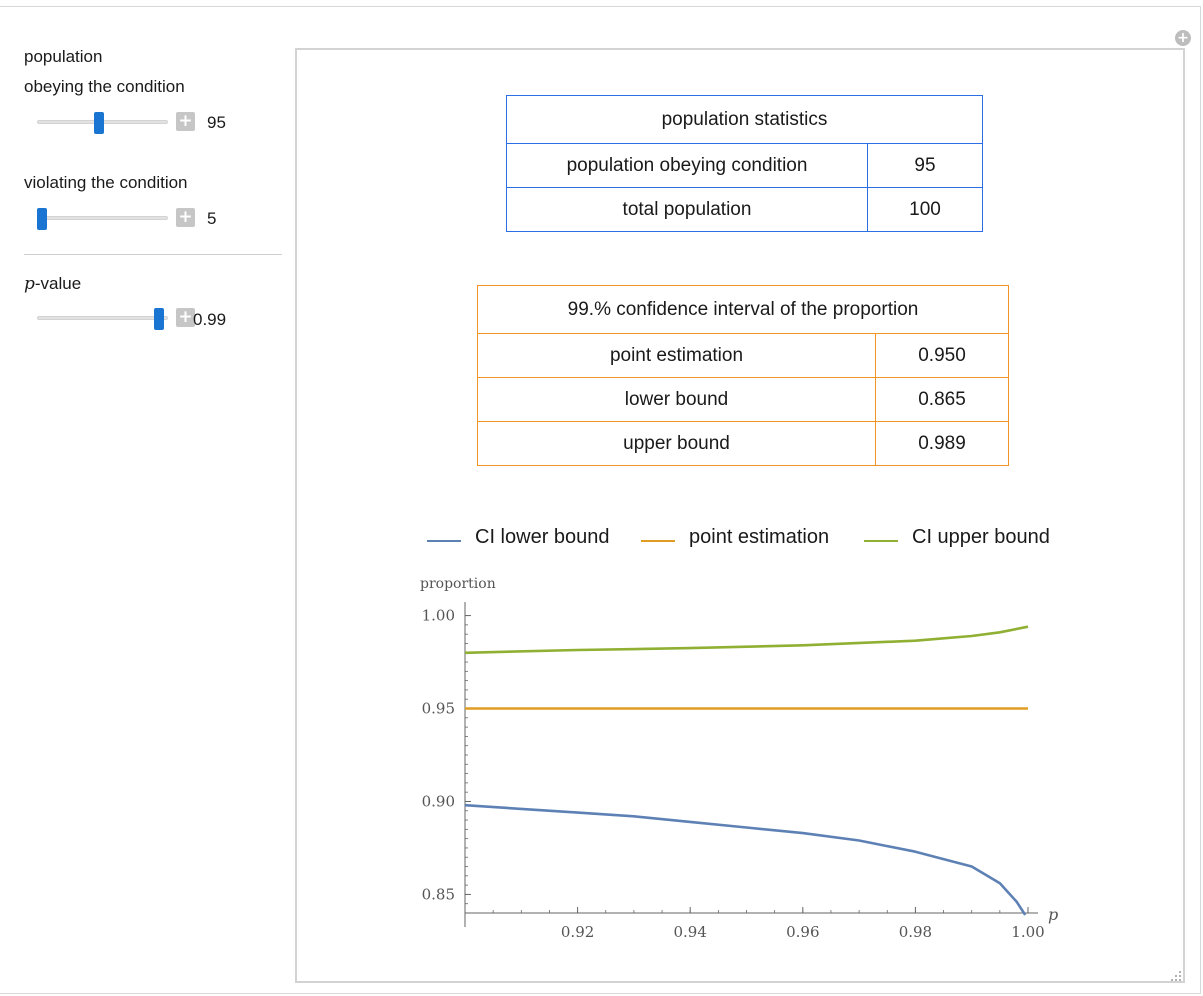 This screenshot has width=1203, height=996. I want to click on y-tick-label: 0.95, so click(438, 709).